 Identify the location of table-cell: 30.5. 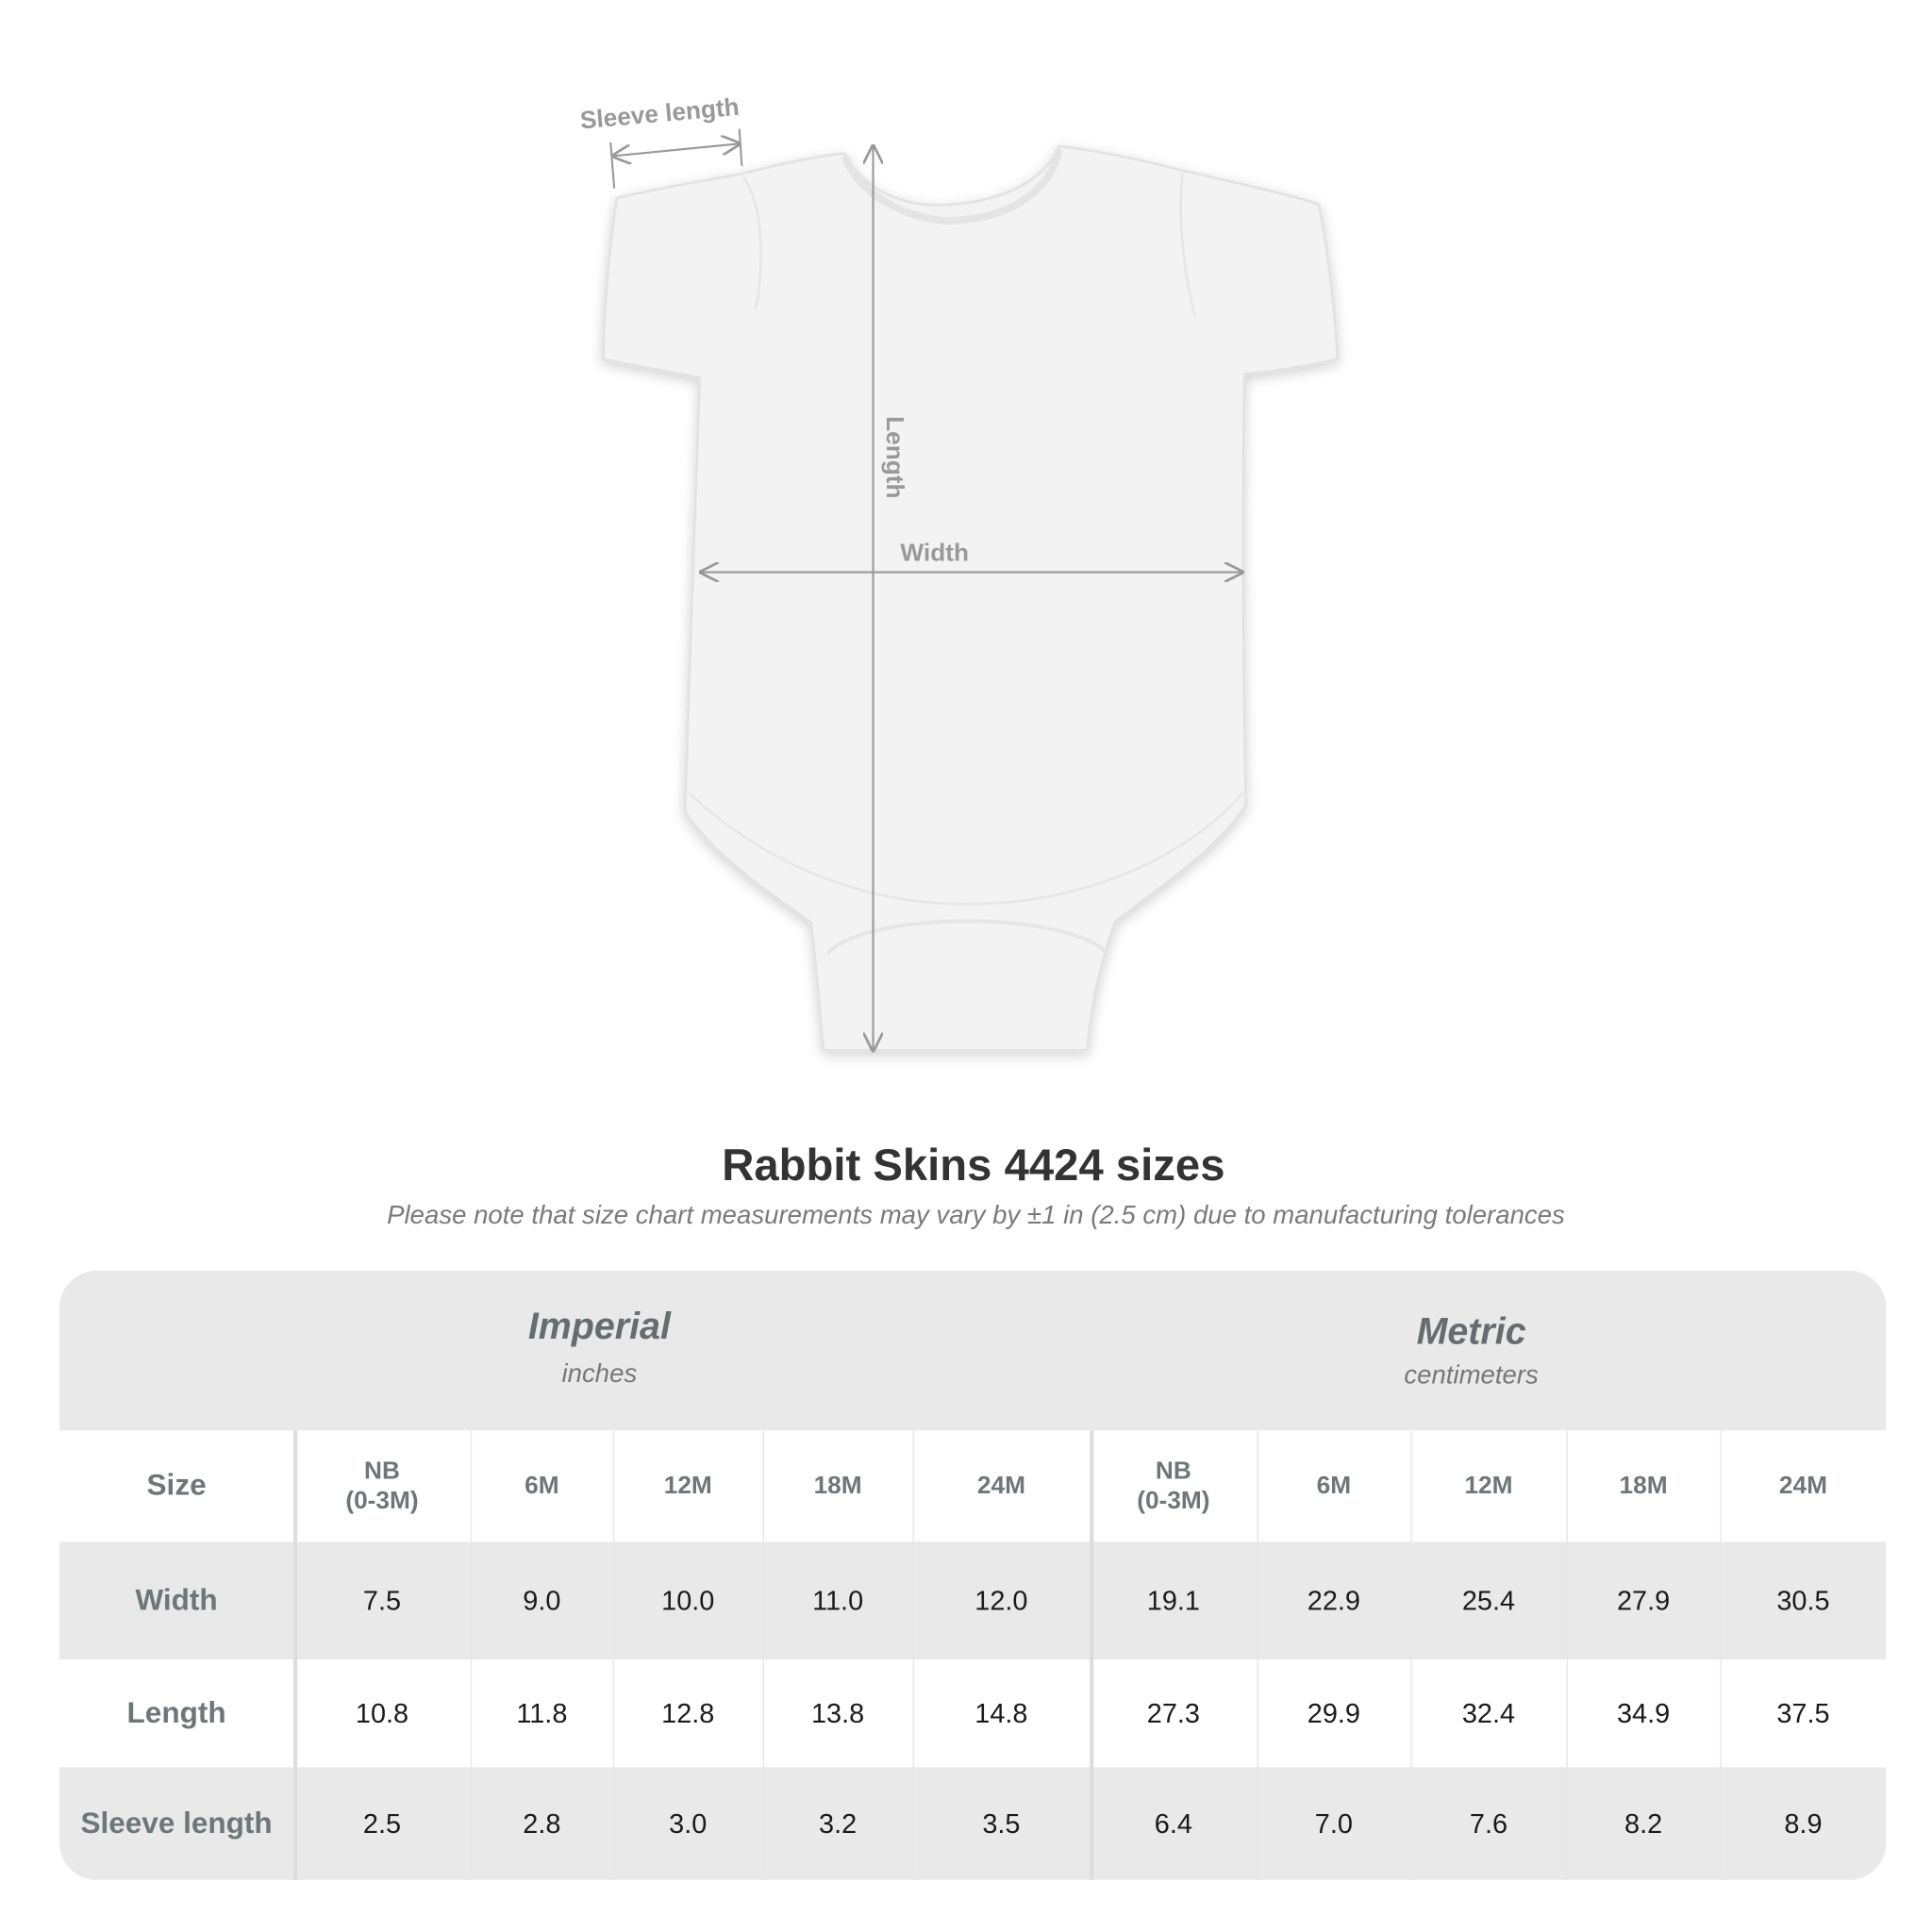
(1803, 1600).